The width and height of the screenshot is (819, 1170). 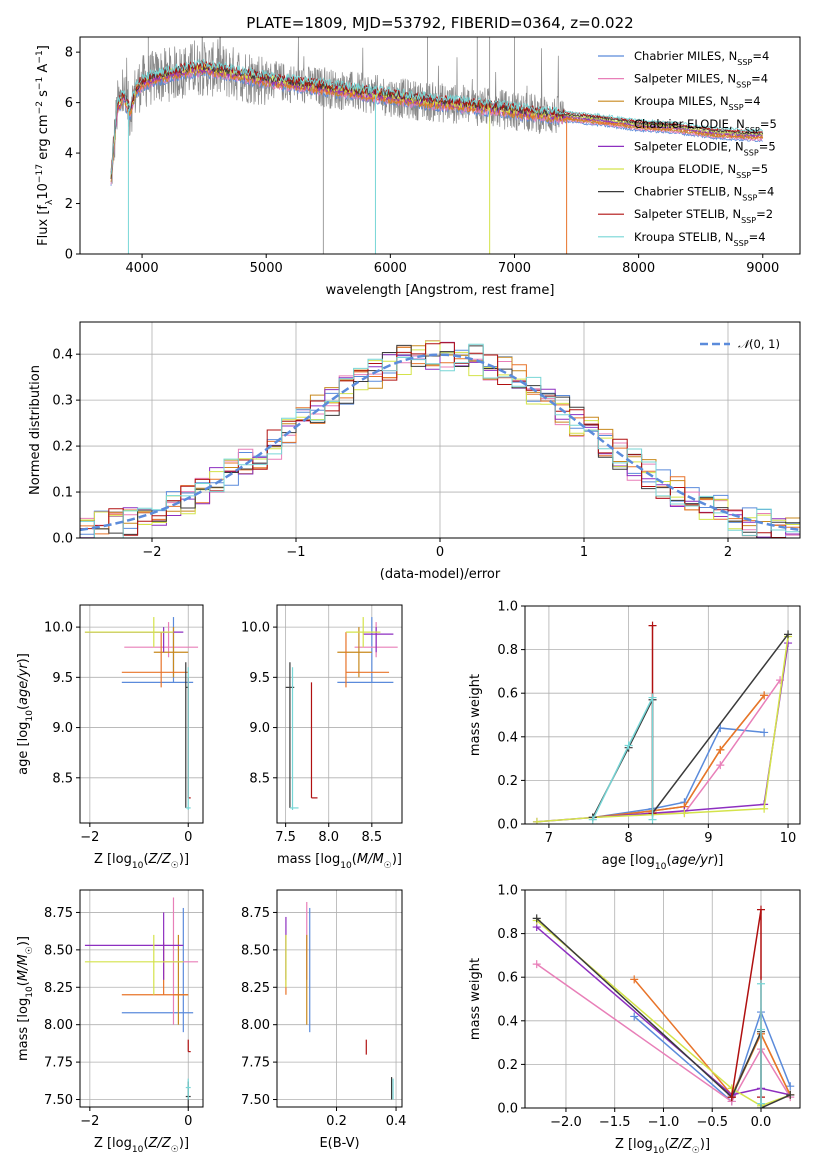 What do you see at coordinates (705, 148) in the screenshot?
I see `legend-entry: Salpeter ELODIE, NSSP=5` at bounding box center [705, 148].